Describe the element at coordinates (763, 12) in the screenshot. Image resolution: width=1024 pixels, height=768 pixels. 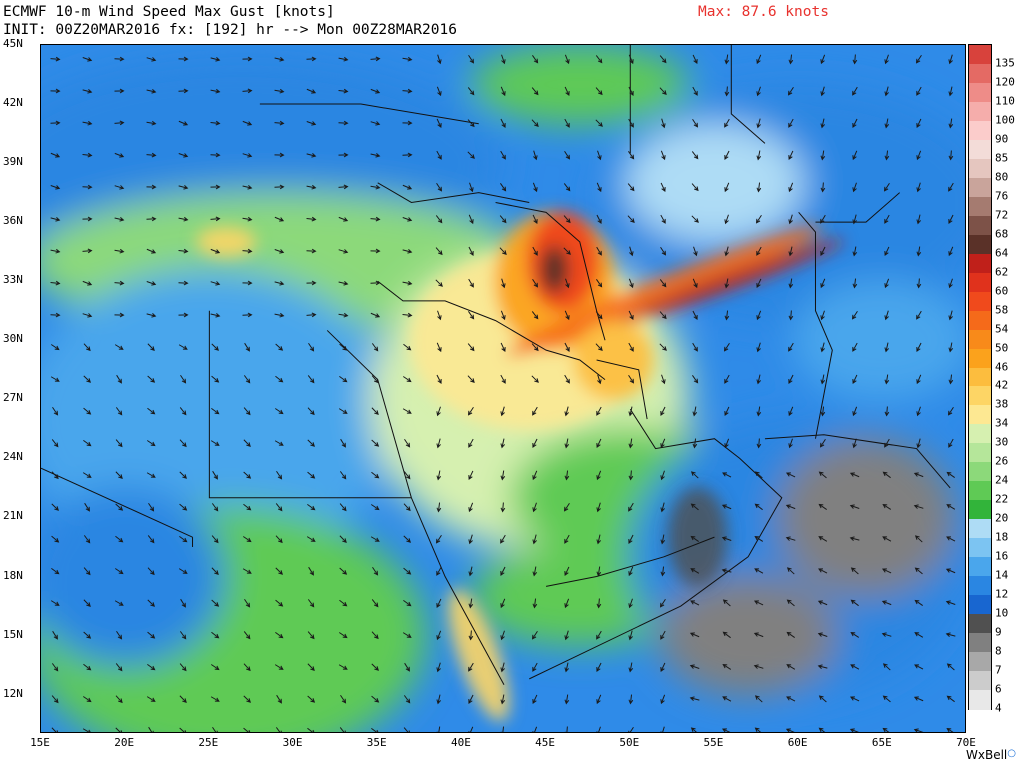
I see `max-value-label: Max: 87.6 knots` at that location.